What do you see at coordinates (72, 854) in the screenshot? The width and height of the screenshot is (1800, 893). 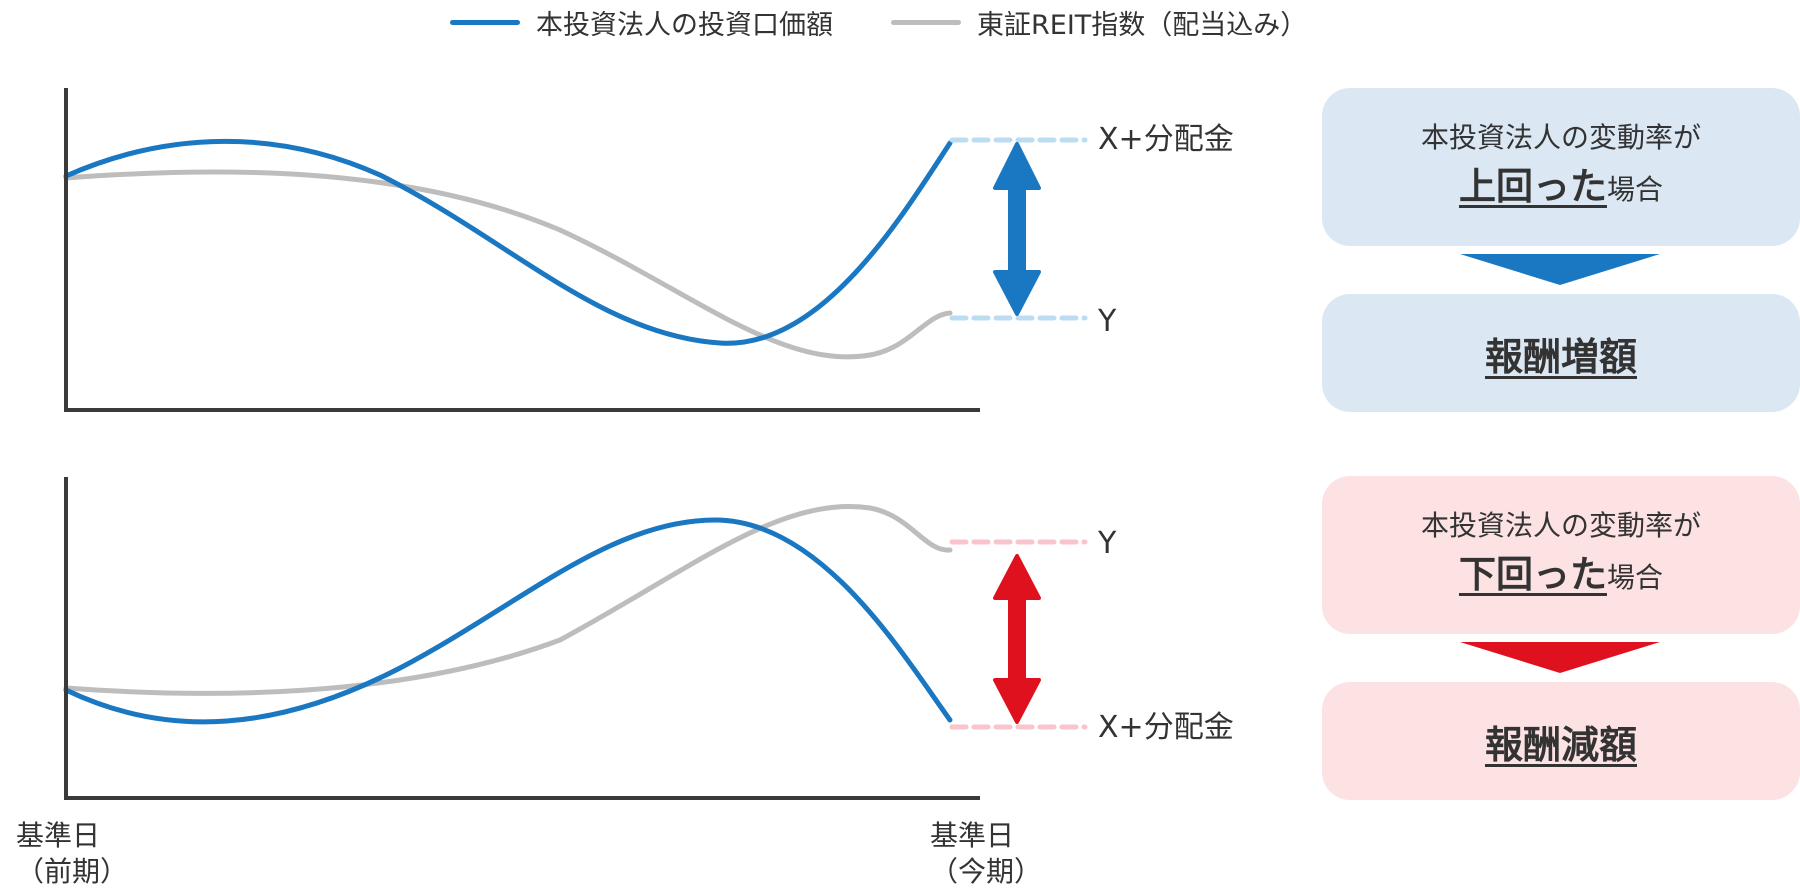 I see `x-axis-start-label: 基準日 （前期）` at bounding box center [72, 854].